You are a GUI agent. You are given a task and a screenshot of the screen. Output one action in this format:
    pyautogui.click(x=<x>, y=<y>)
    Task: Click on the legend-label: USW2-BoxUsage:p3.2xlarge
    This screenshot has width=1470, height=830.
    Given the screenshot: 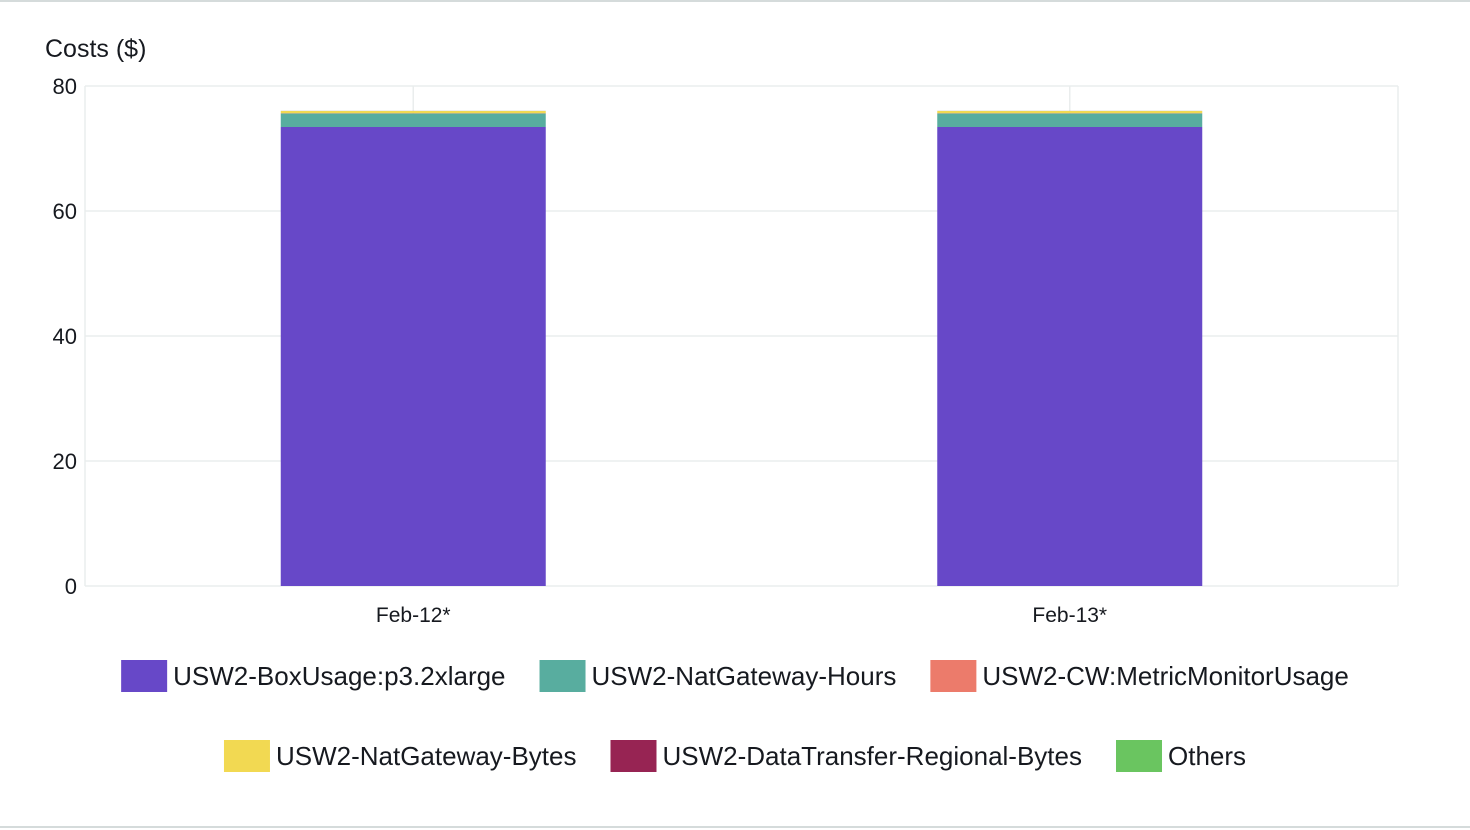 What is the action you would take?
    pyautogui.click(x=339, y=676)
    